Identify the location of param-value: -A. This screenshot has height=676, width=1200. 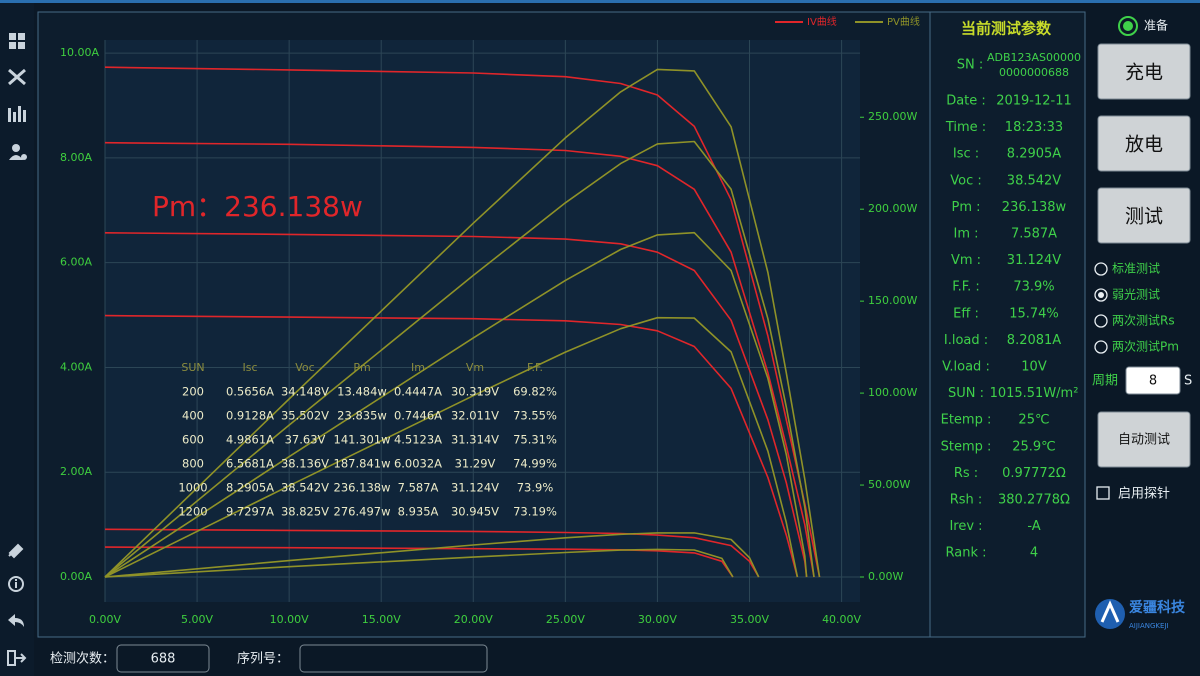
(1033, 526).